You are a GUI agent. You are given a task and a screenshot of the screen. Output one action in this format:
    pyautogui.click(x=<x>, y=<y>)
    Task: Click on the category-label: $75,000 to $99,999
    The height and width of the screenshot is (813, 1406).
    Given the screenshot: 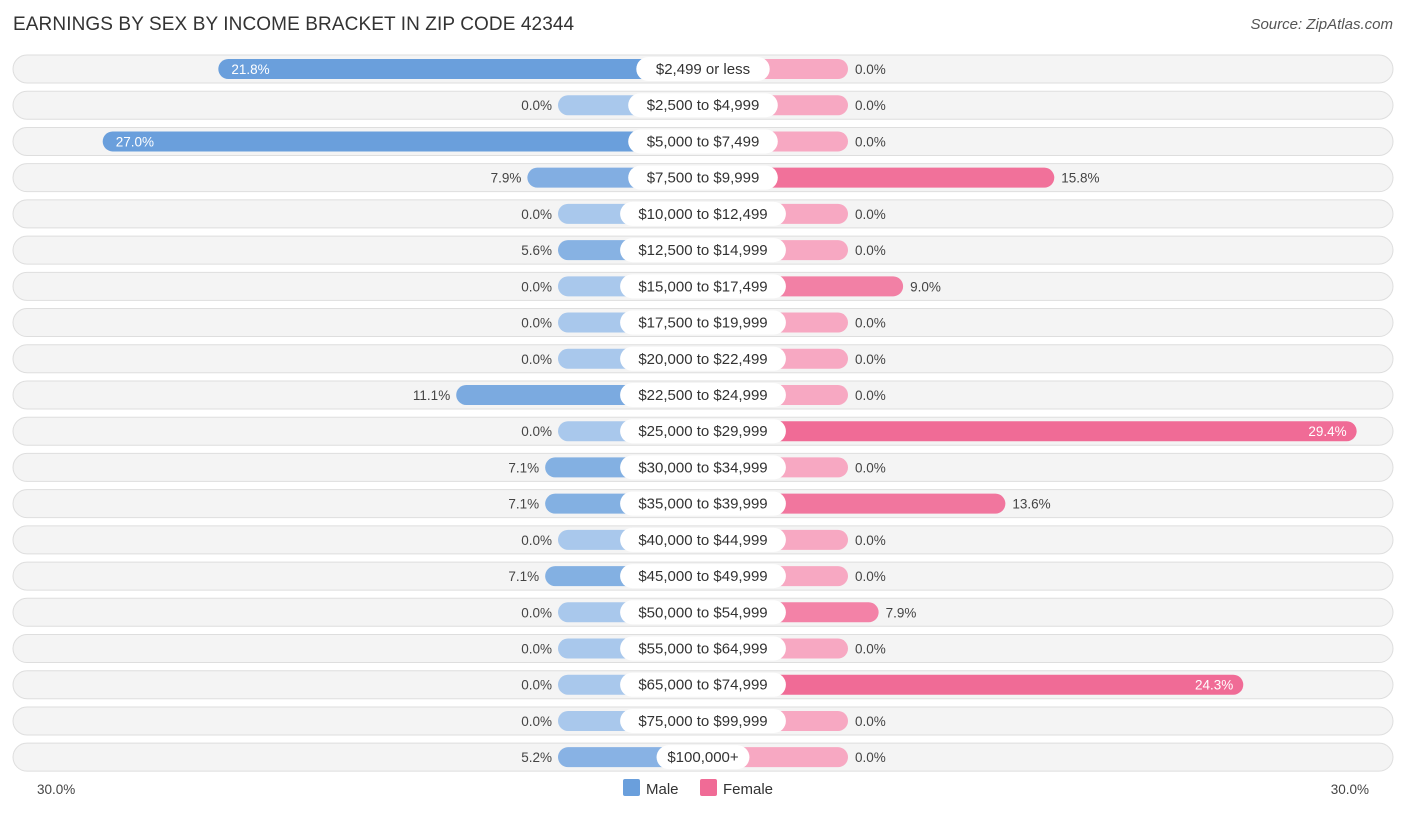 What is the action you would take?
    pyautogui.click(x=702, y=721)
    